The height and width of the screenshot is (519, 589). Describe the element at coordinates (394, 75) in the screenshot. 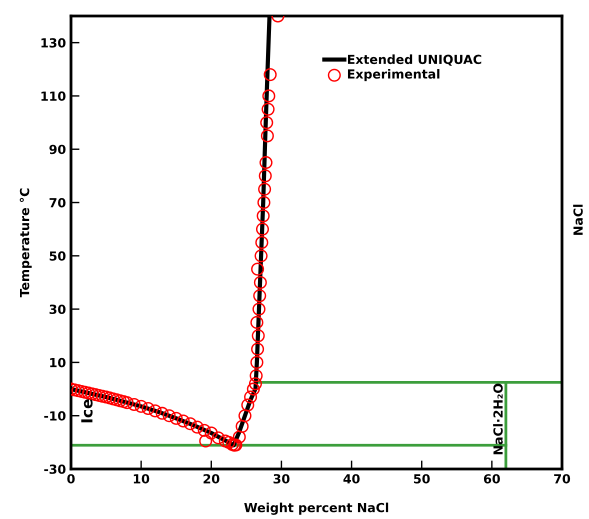

I see `legend-label: Experimental` at that location.